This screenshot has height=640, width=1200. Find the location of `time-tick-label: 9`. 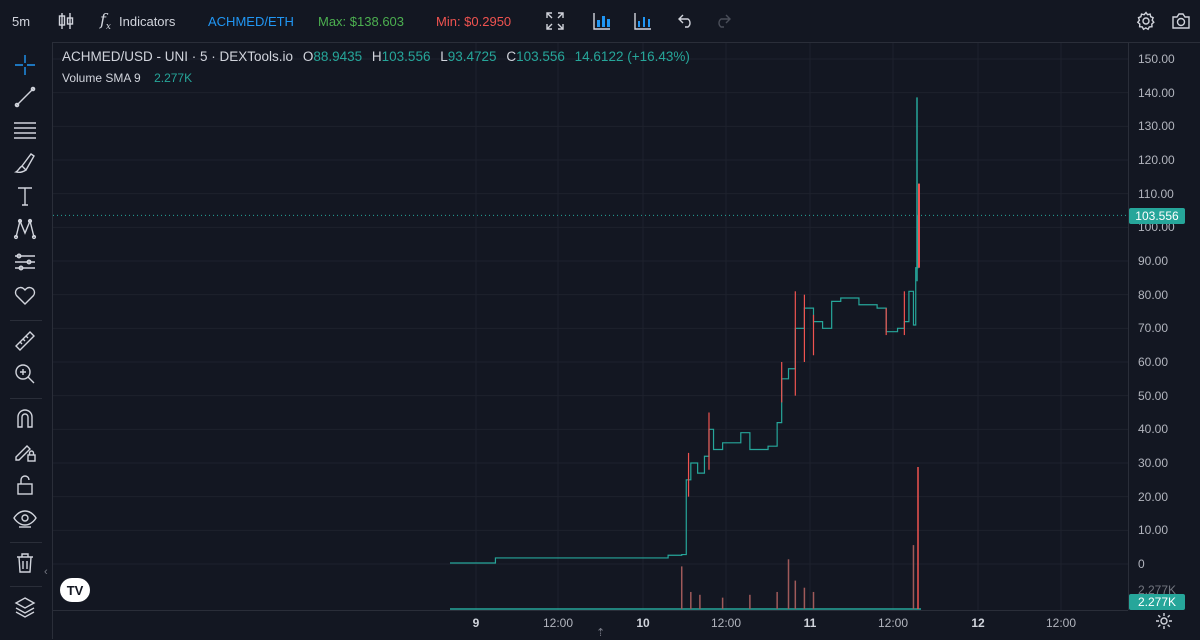

time-tick-label: 9 is located at coordinates (476, 623).